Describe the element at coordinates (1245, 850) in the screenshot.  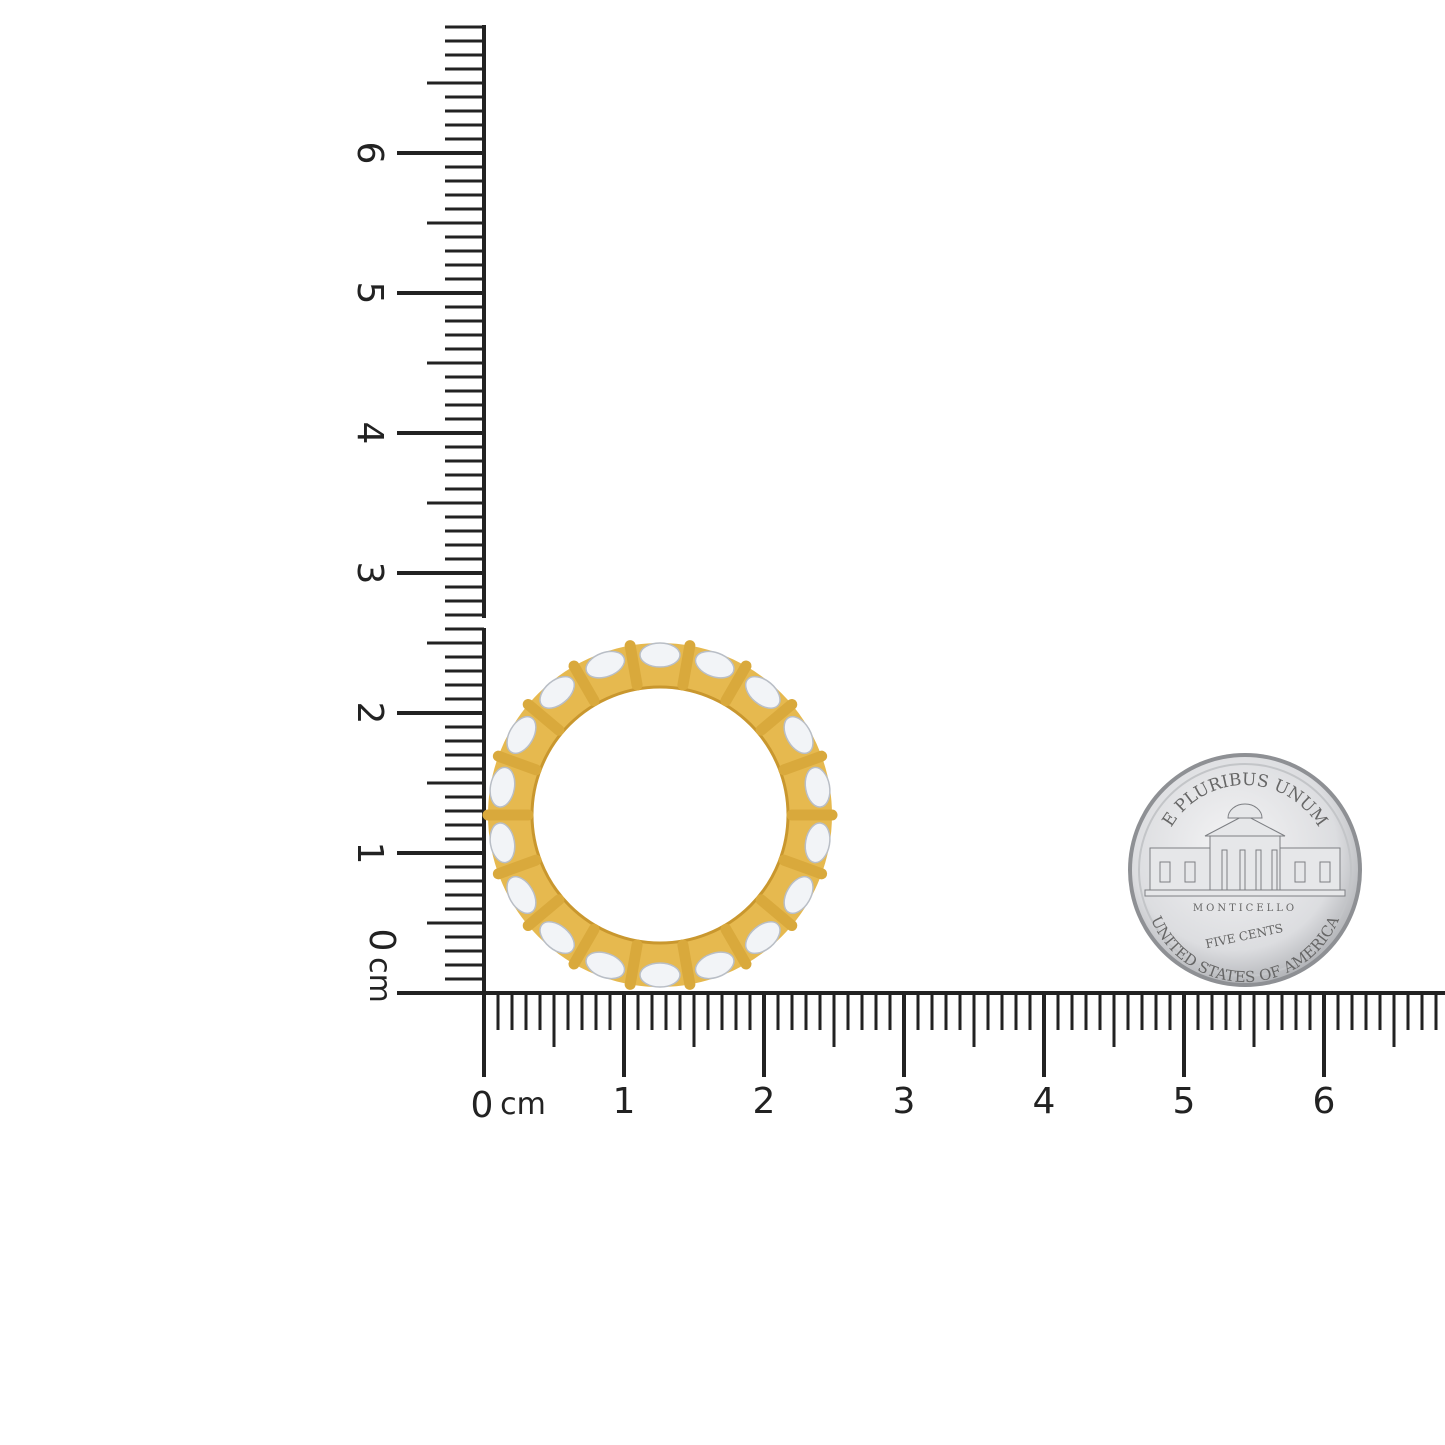
I see `monticello-building` at that location.